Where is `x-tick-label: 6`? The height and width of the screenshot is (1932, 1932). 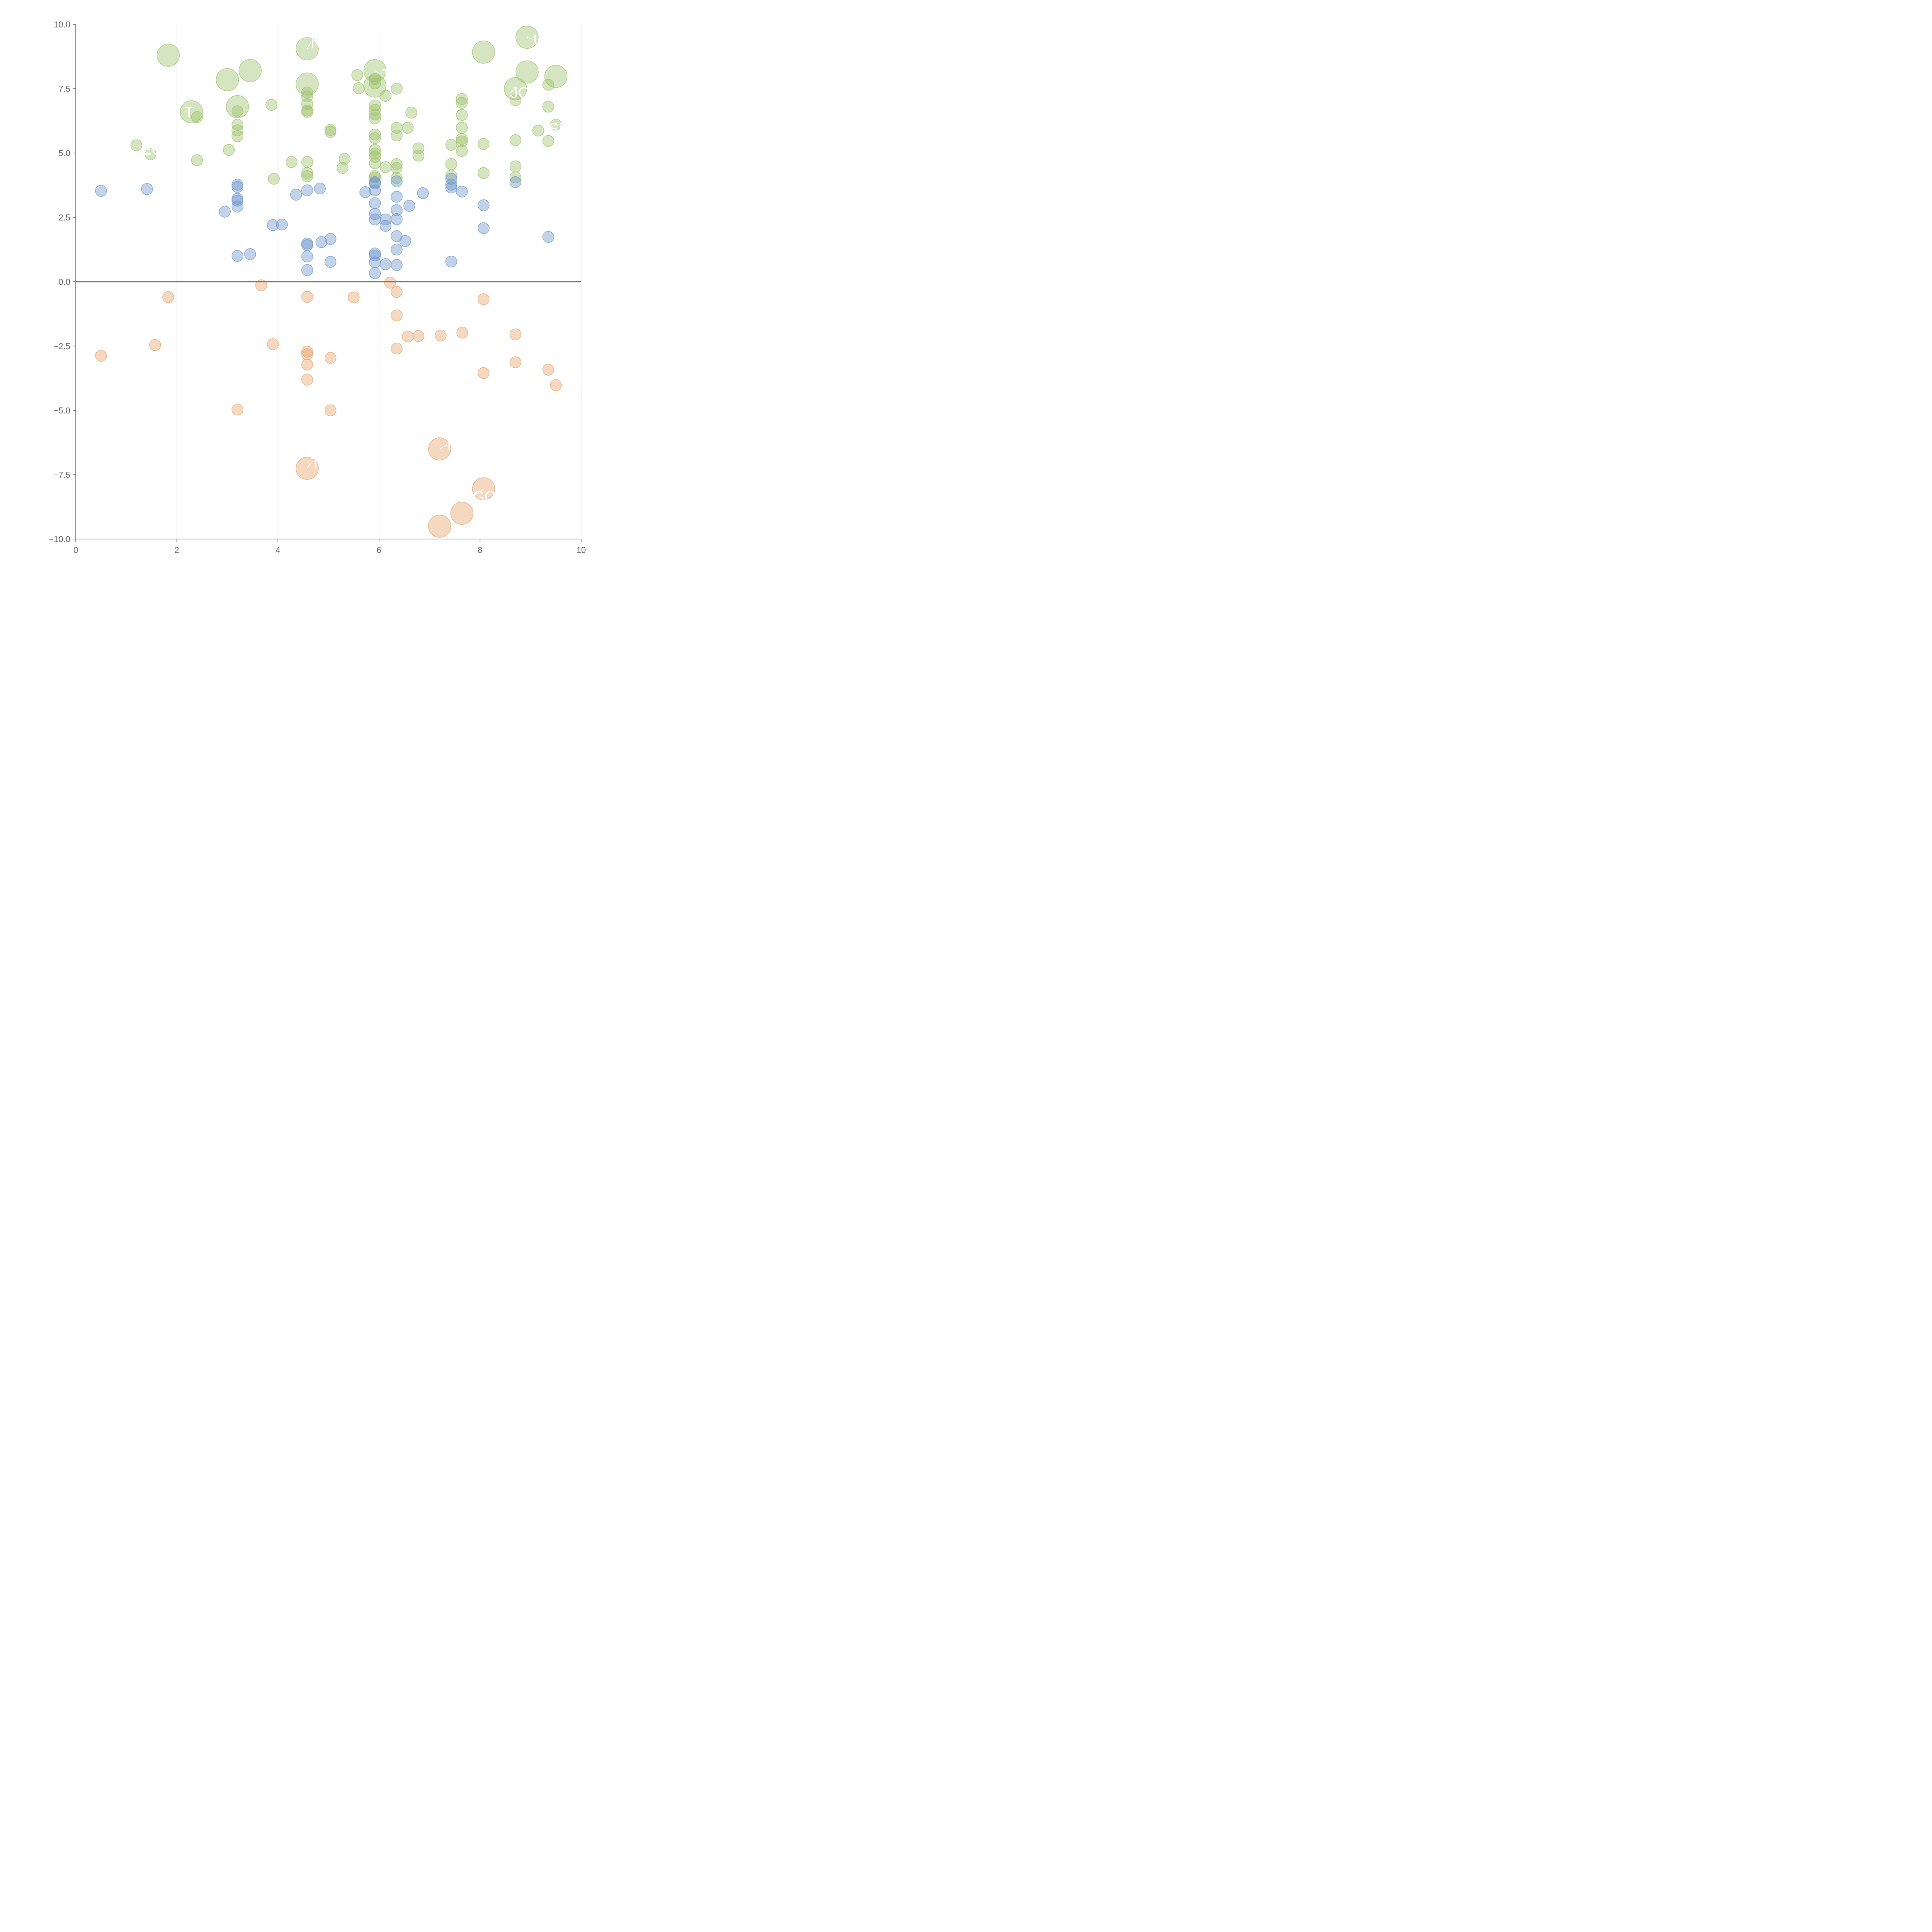 x-tick-label: 6 is located at coordinates (379, 550).